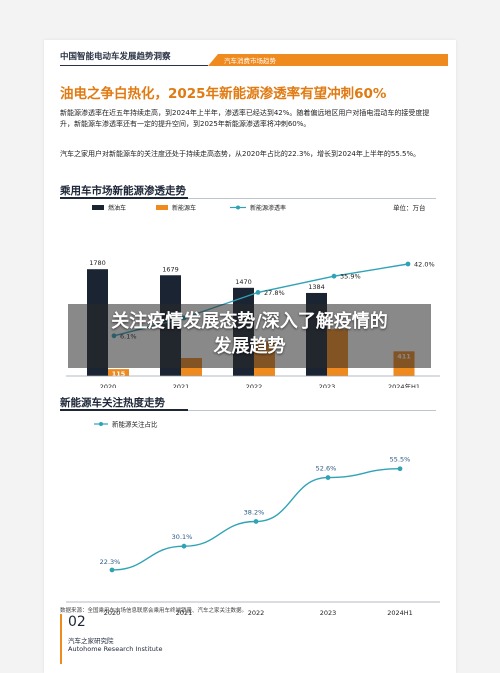 This screenshot has width=500, height=673. Describe the element at coordinates (154, 611) in the screenshot. I see `source-note: 数据来源：全国乘用车市场信息联席会乘用车终端销量、汽车之家关注数据。` at that location.